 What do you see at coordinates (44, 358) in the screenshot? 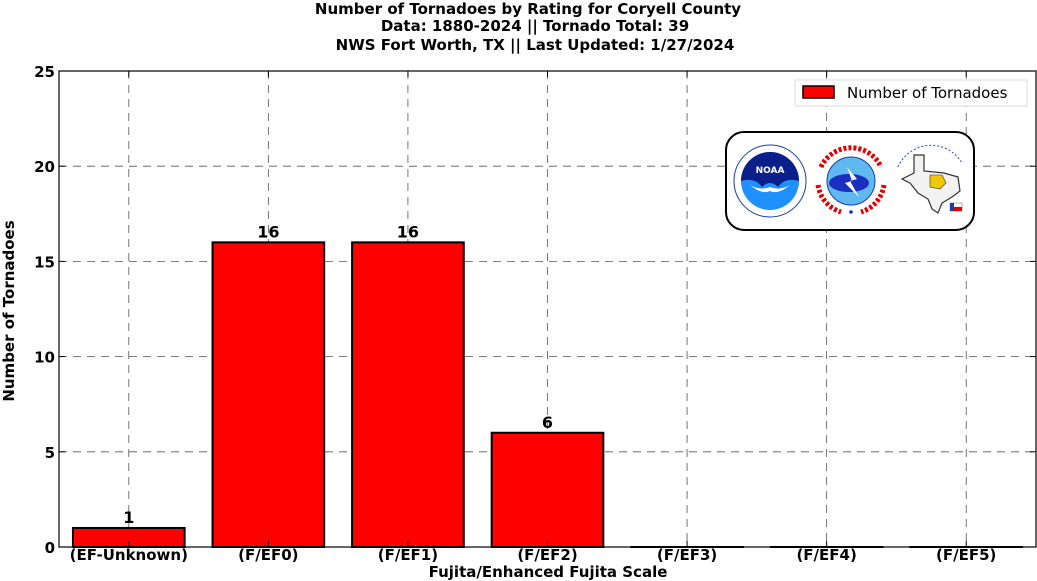
I see `y-tick-label: 10` at bounding box center [44, 358].